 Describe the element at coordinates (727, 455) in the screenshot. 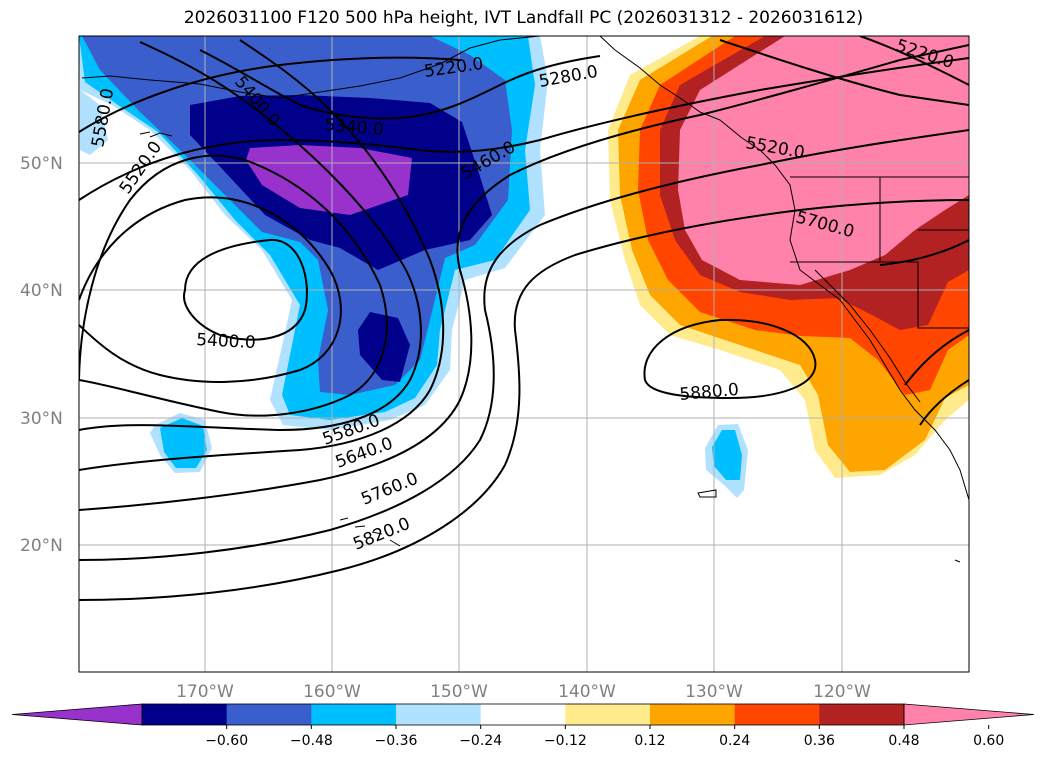

I see `anomaly-hawaii-east` at that location.